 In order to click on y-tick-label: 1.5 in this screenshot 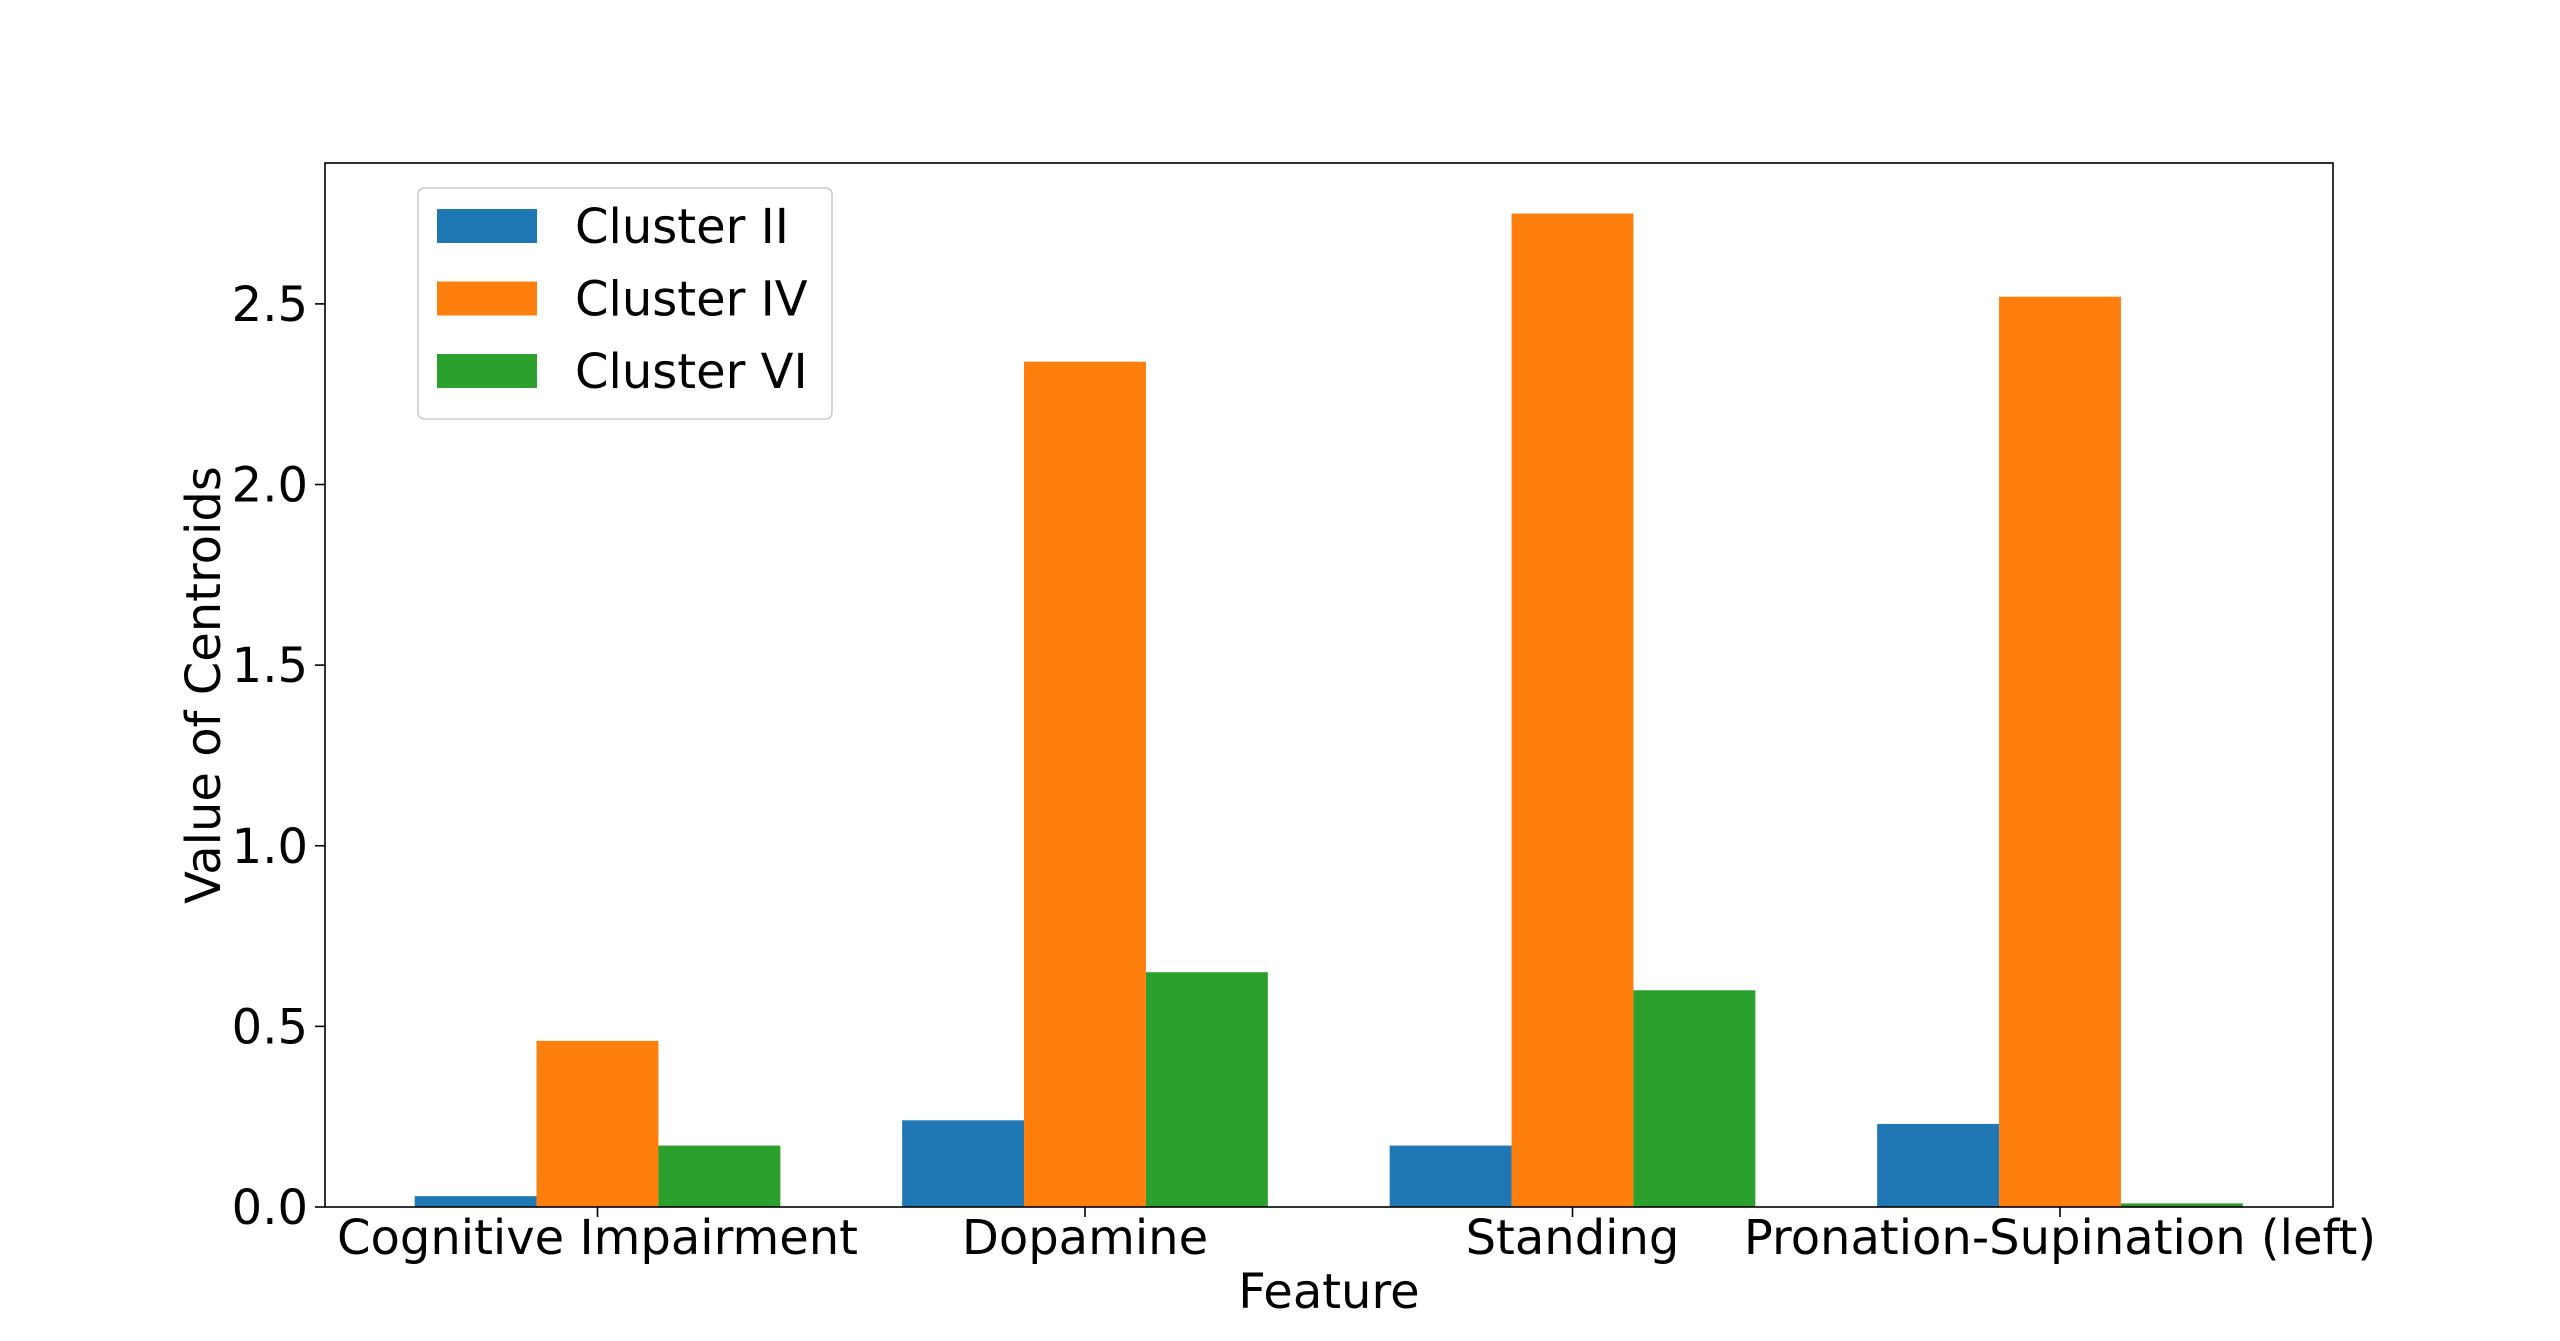, I will do `click(270, 666)`.